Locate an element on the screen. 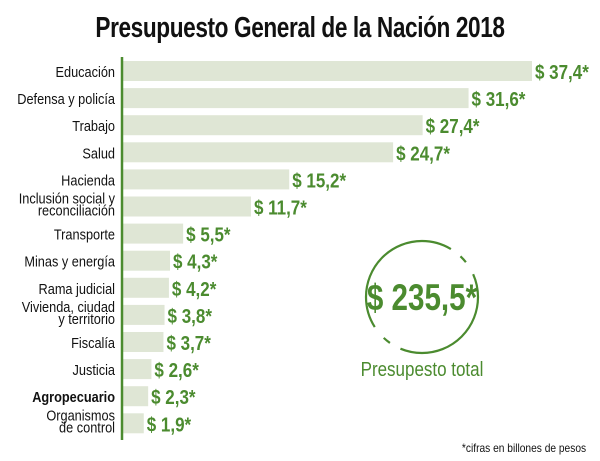  total-circle is located at coordinates (422, 297).